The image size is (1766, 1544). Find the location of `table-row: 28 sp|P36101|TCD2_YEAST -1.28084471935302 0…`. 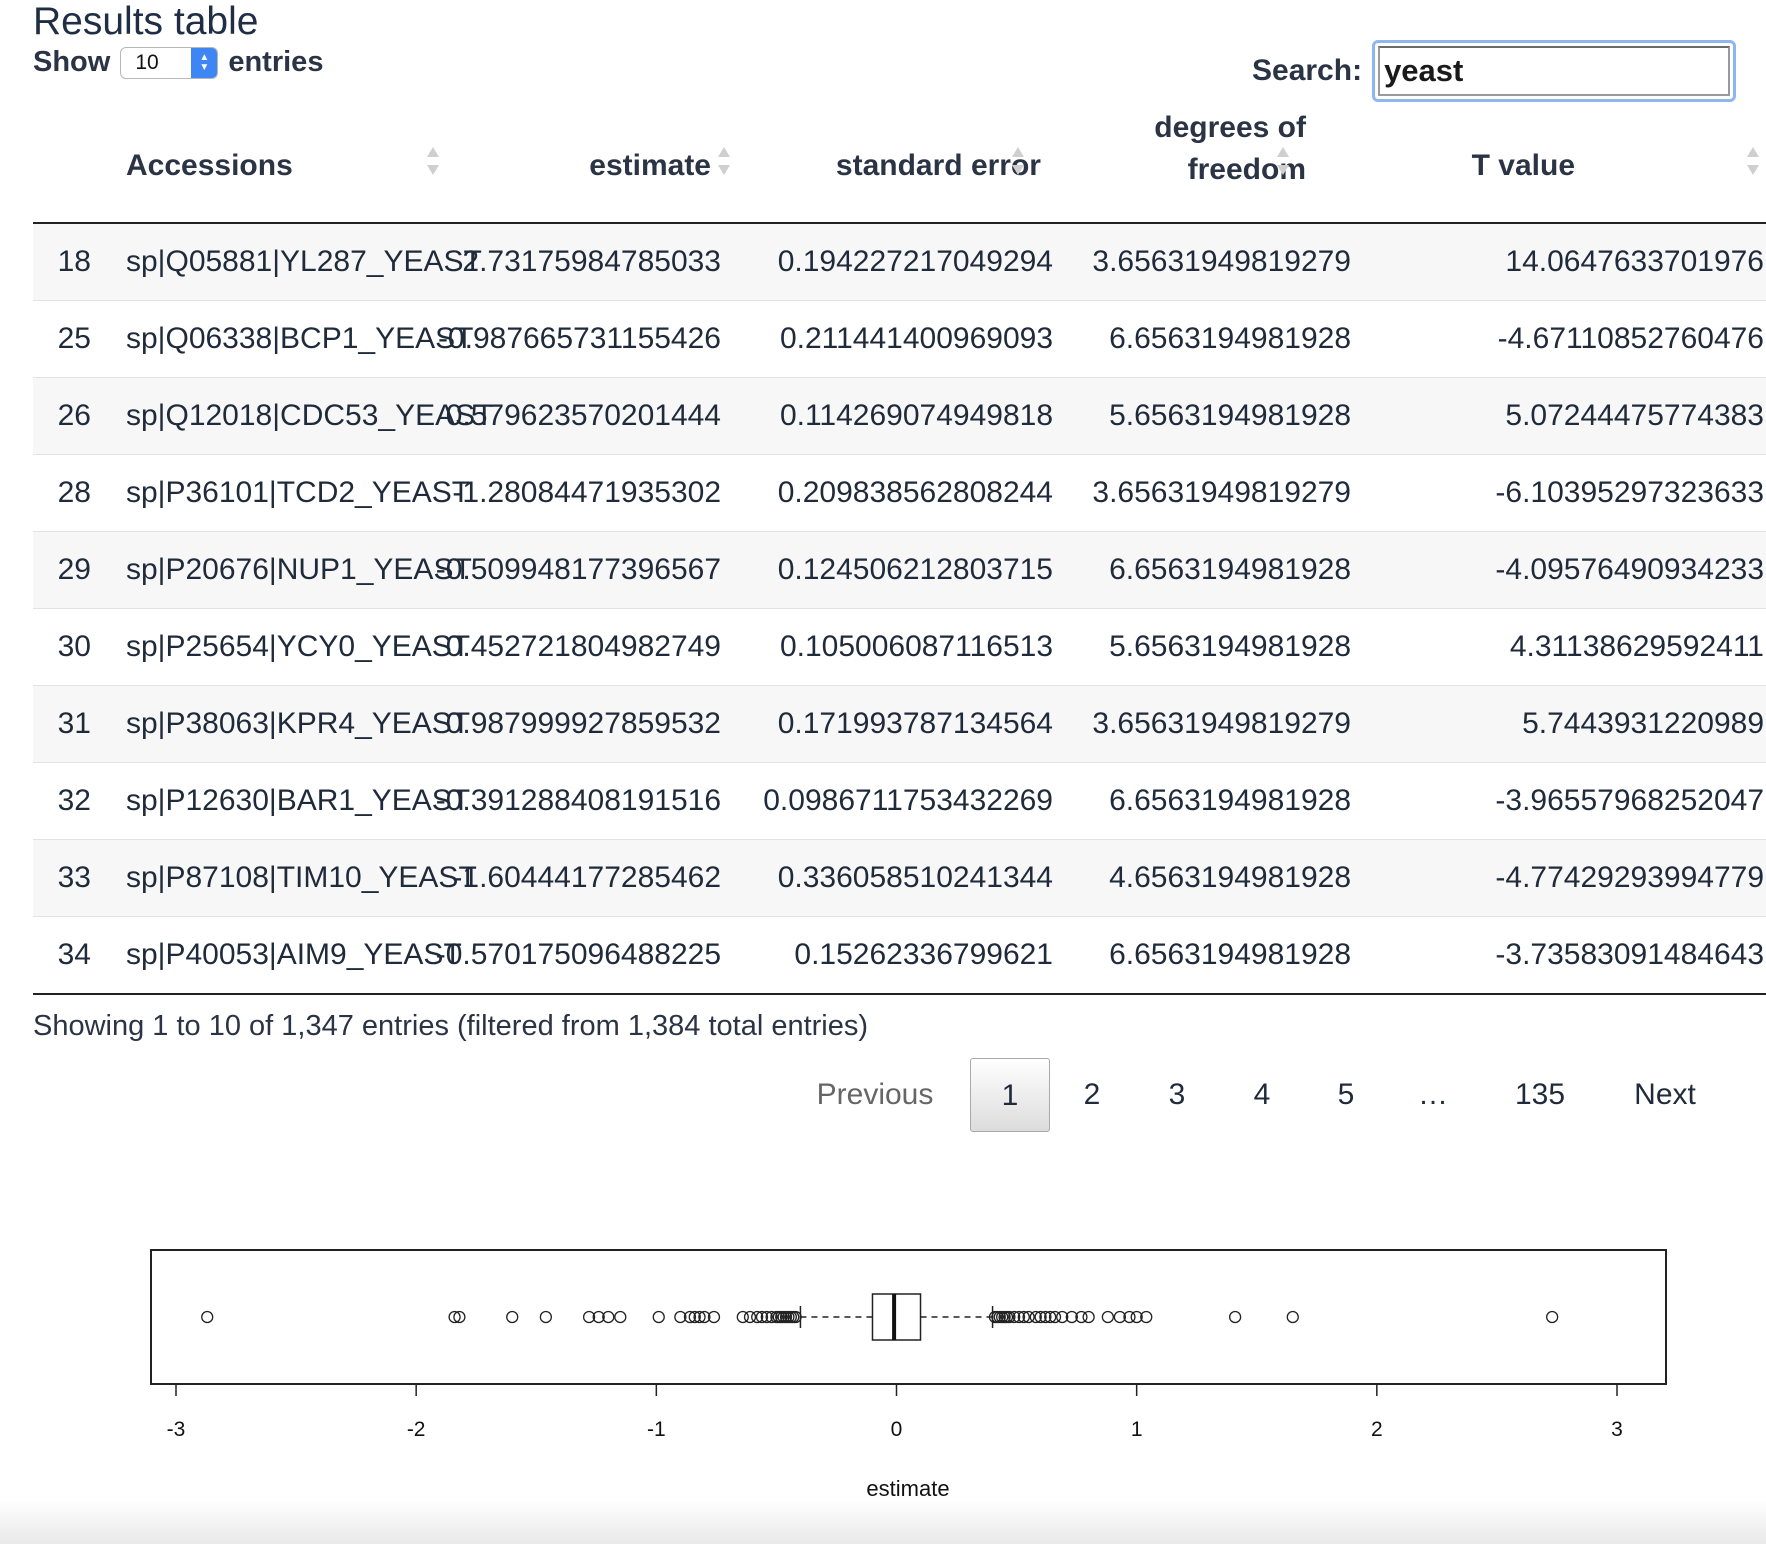

table-row: 28 sp|P36101|TCD2_YEAST -1.28084471935302 0… is located at coordinates (899, 493).